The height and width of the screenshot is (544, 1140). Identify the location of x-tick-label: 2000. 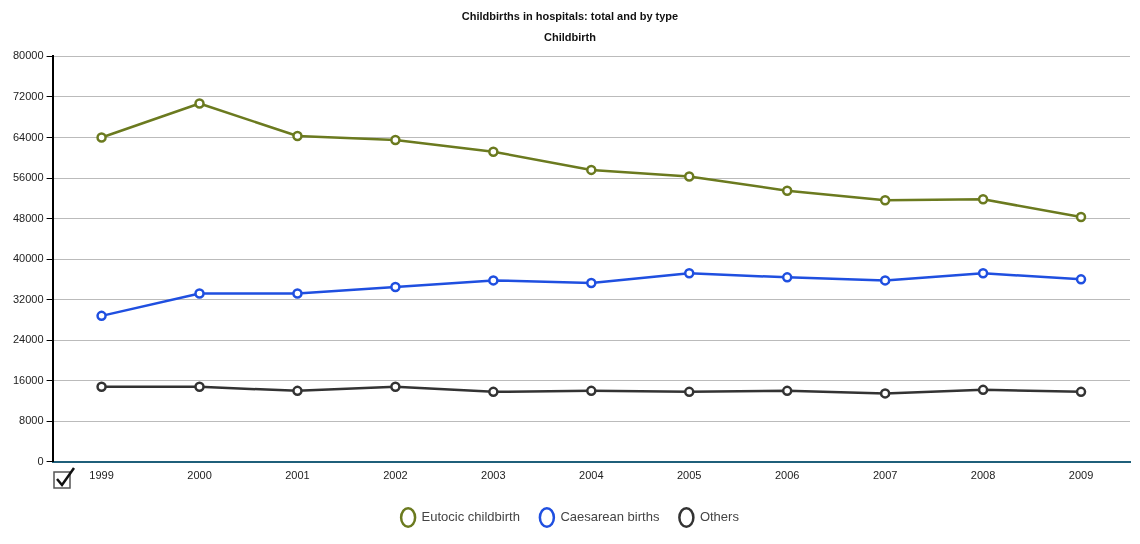
(199, 475).